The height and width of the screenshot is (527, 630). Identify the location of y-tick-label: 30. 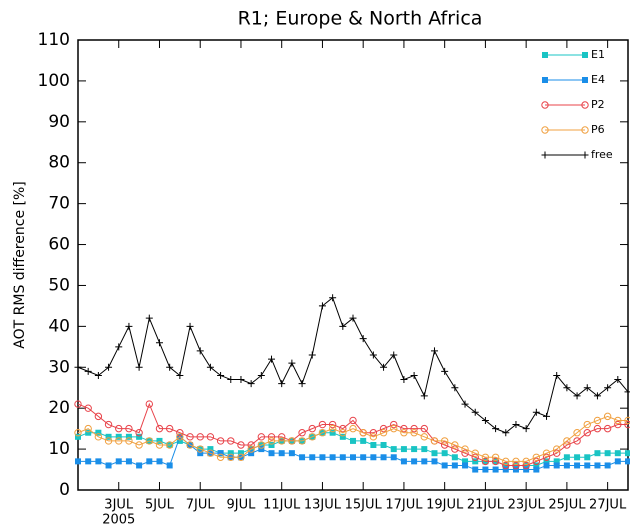
(59, 367).